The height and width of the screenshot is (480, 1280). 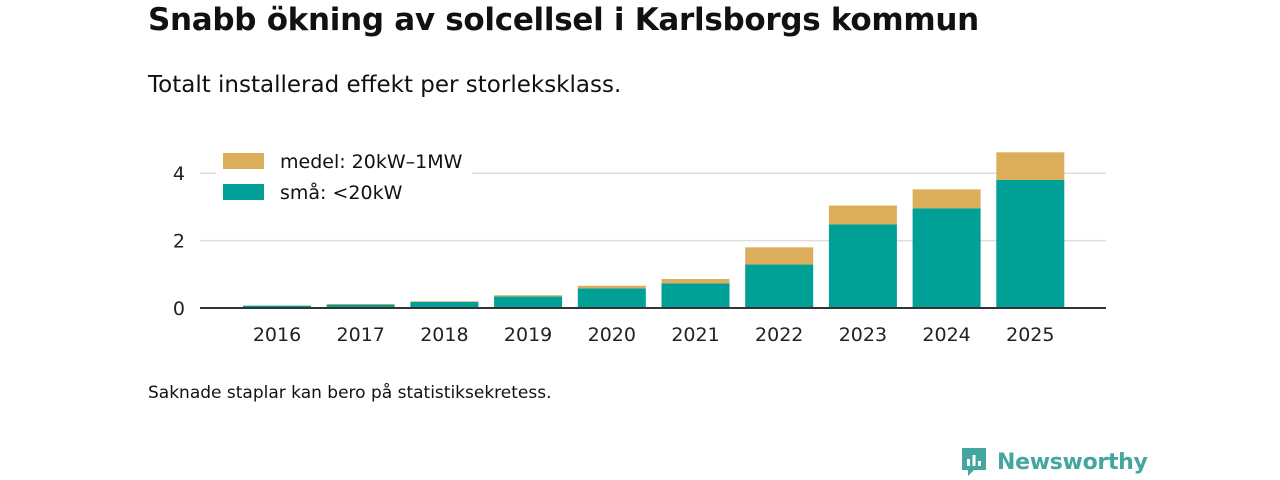 I want to click on y-tick-label: 0, so click(x=179, y=309).